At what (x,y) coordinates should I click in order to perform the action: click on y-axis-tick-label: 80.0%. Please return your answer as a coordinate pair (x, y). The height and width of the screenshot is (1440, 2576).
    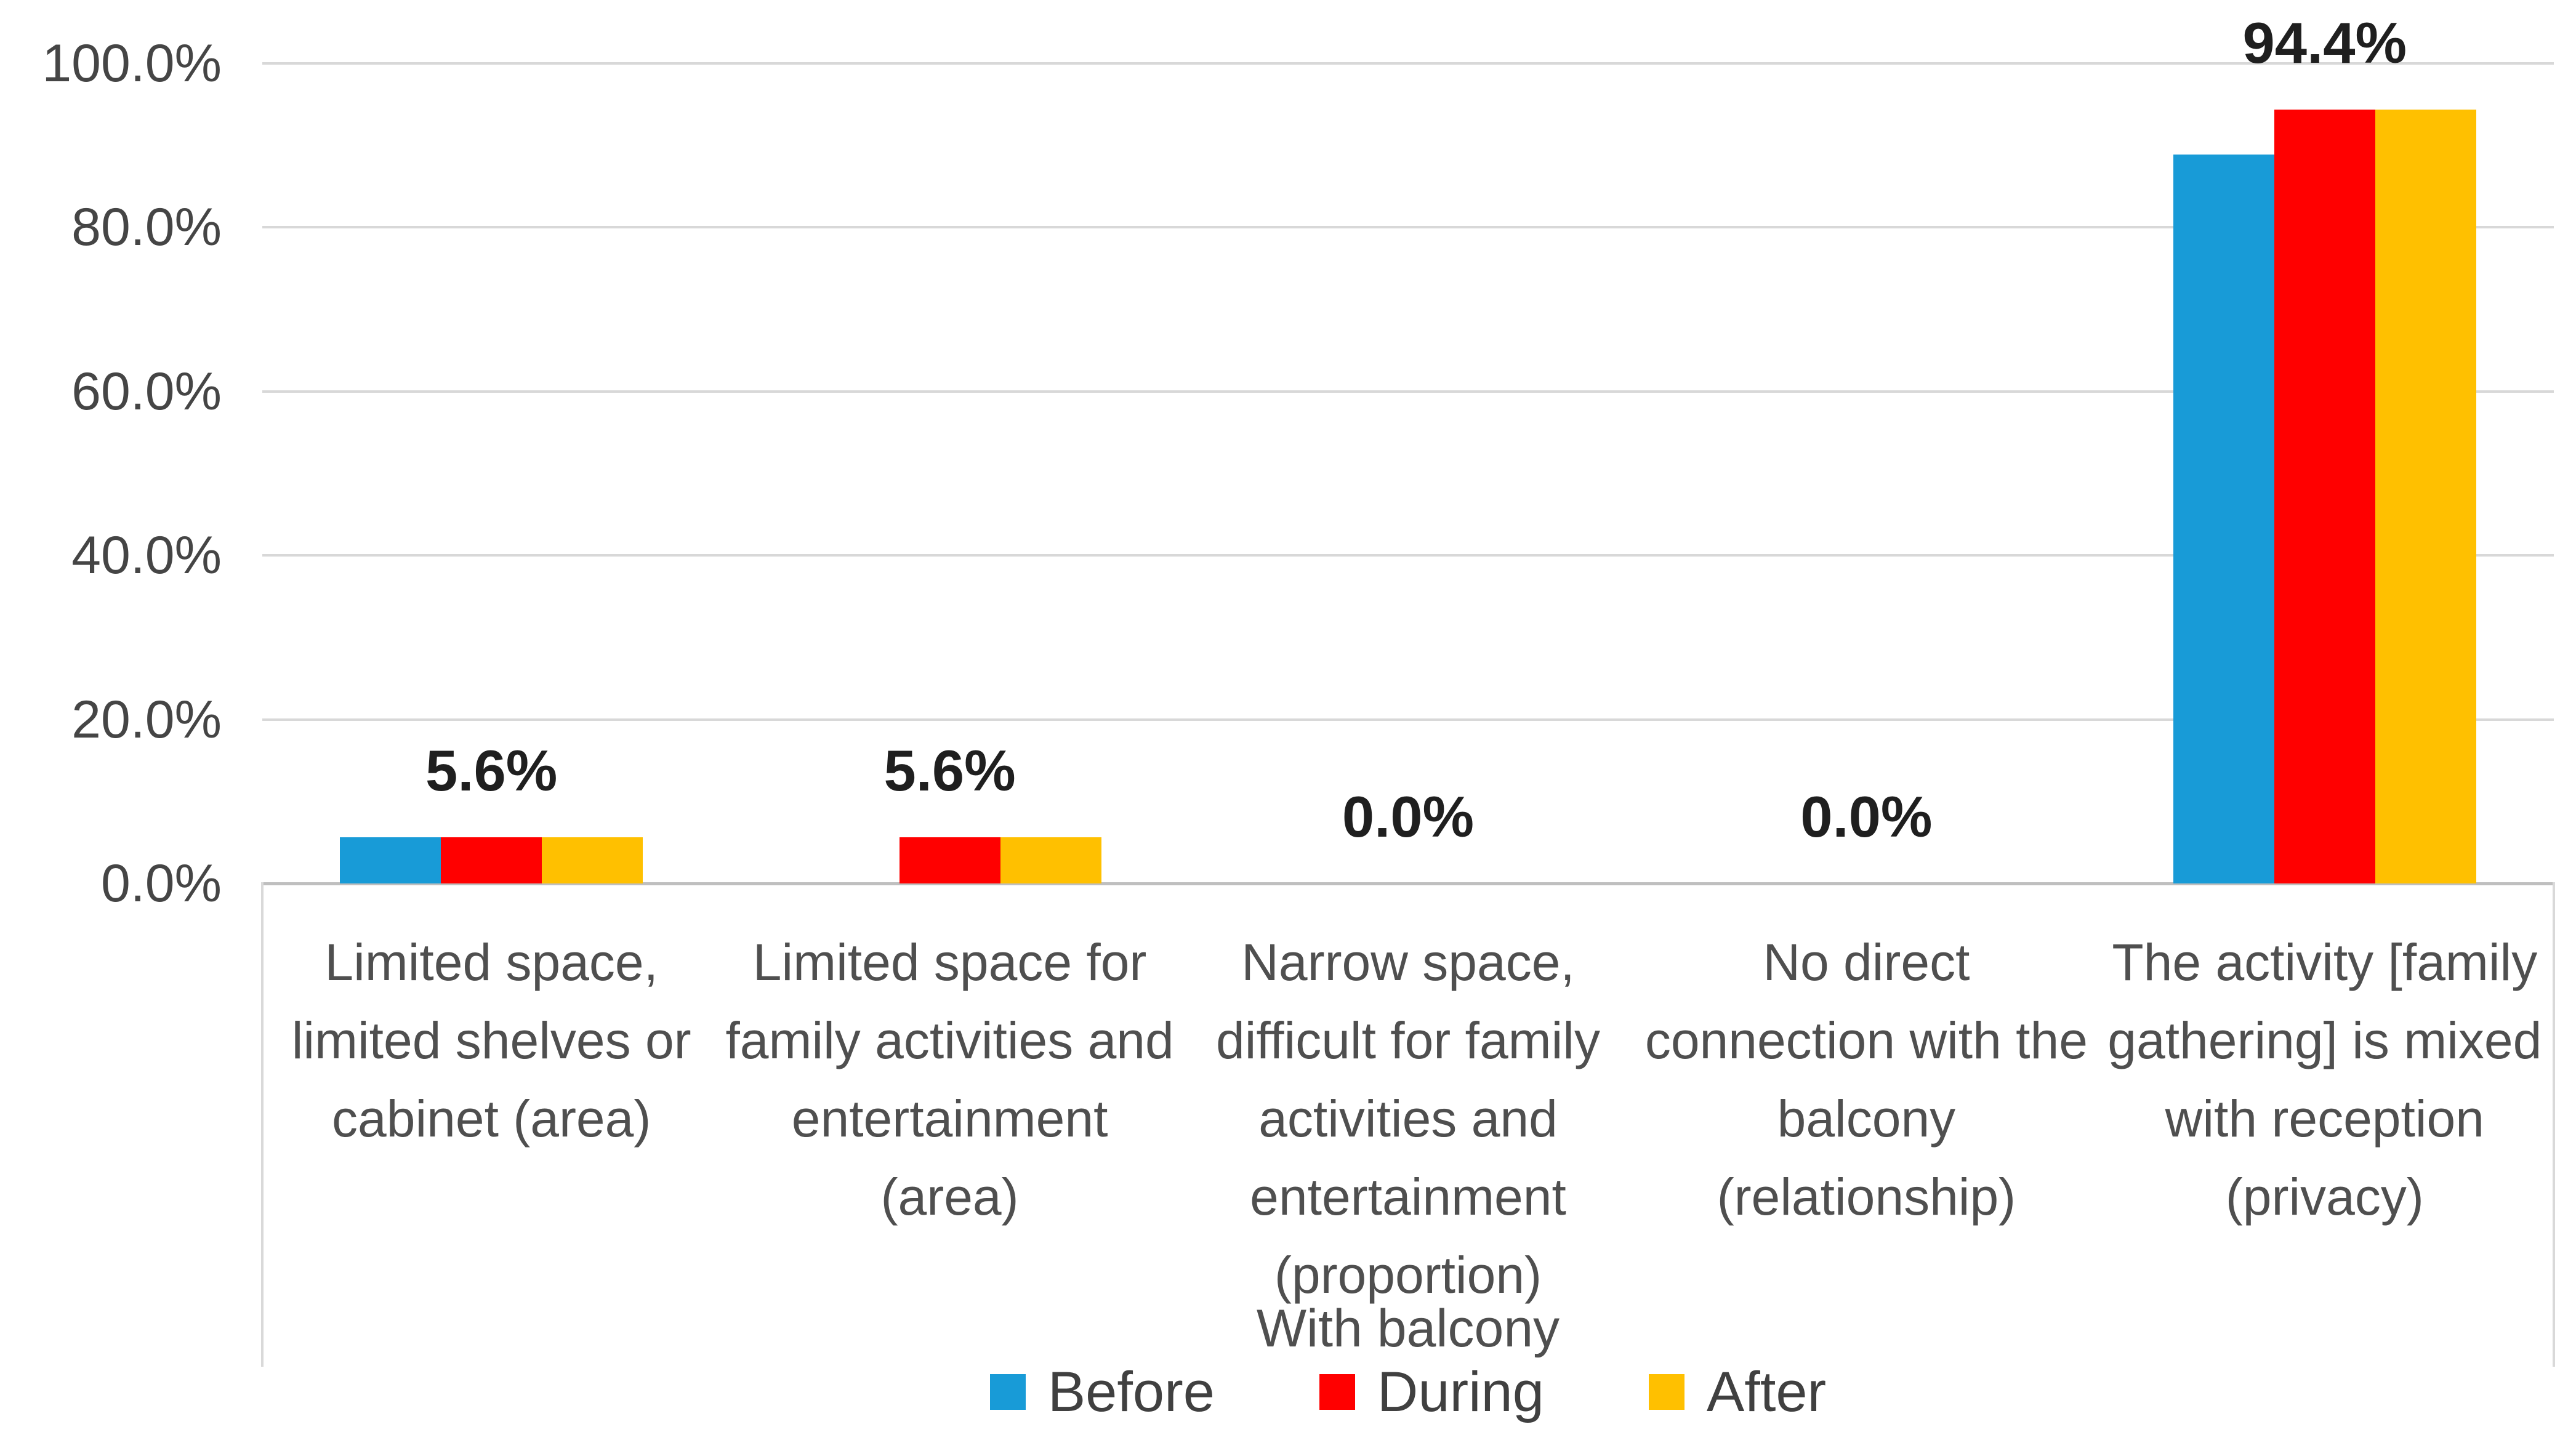
    Looking at the image, I should click on (146, 227).